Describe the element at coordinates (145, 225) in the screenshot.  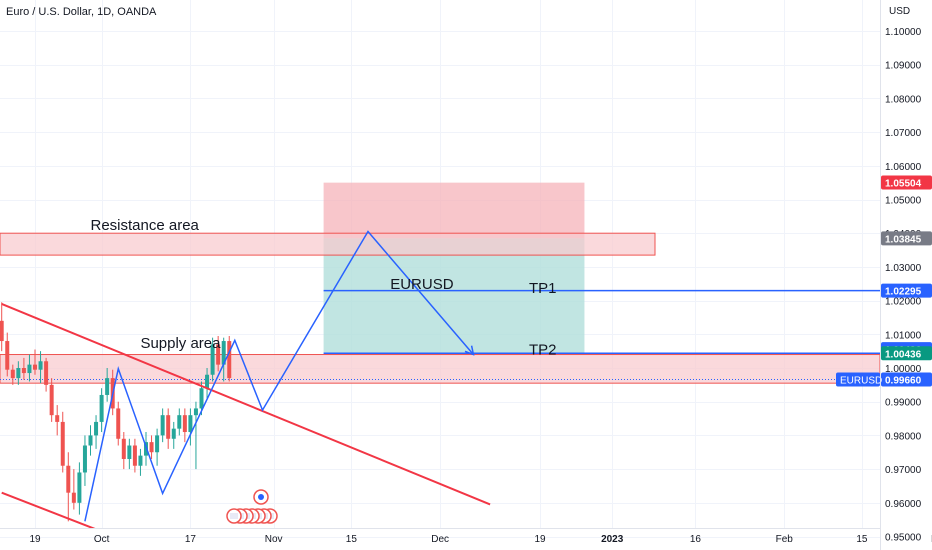
I see `annotation-label: Resistance area` at that location.